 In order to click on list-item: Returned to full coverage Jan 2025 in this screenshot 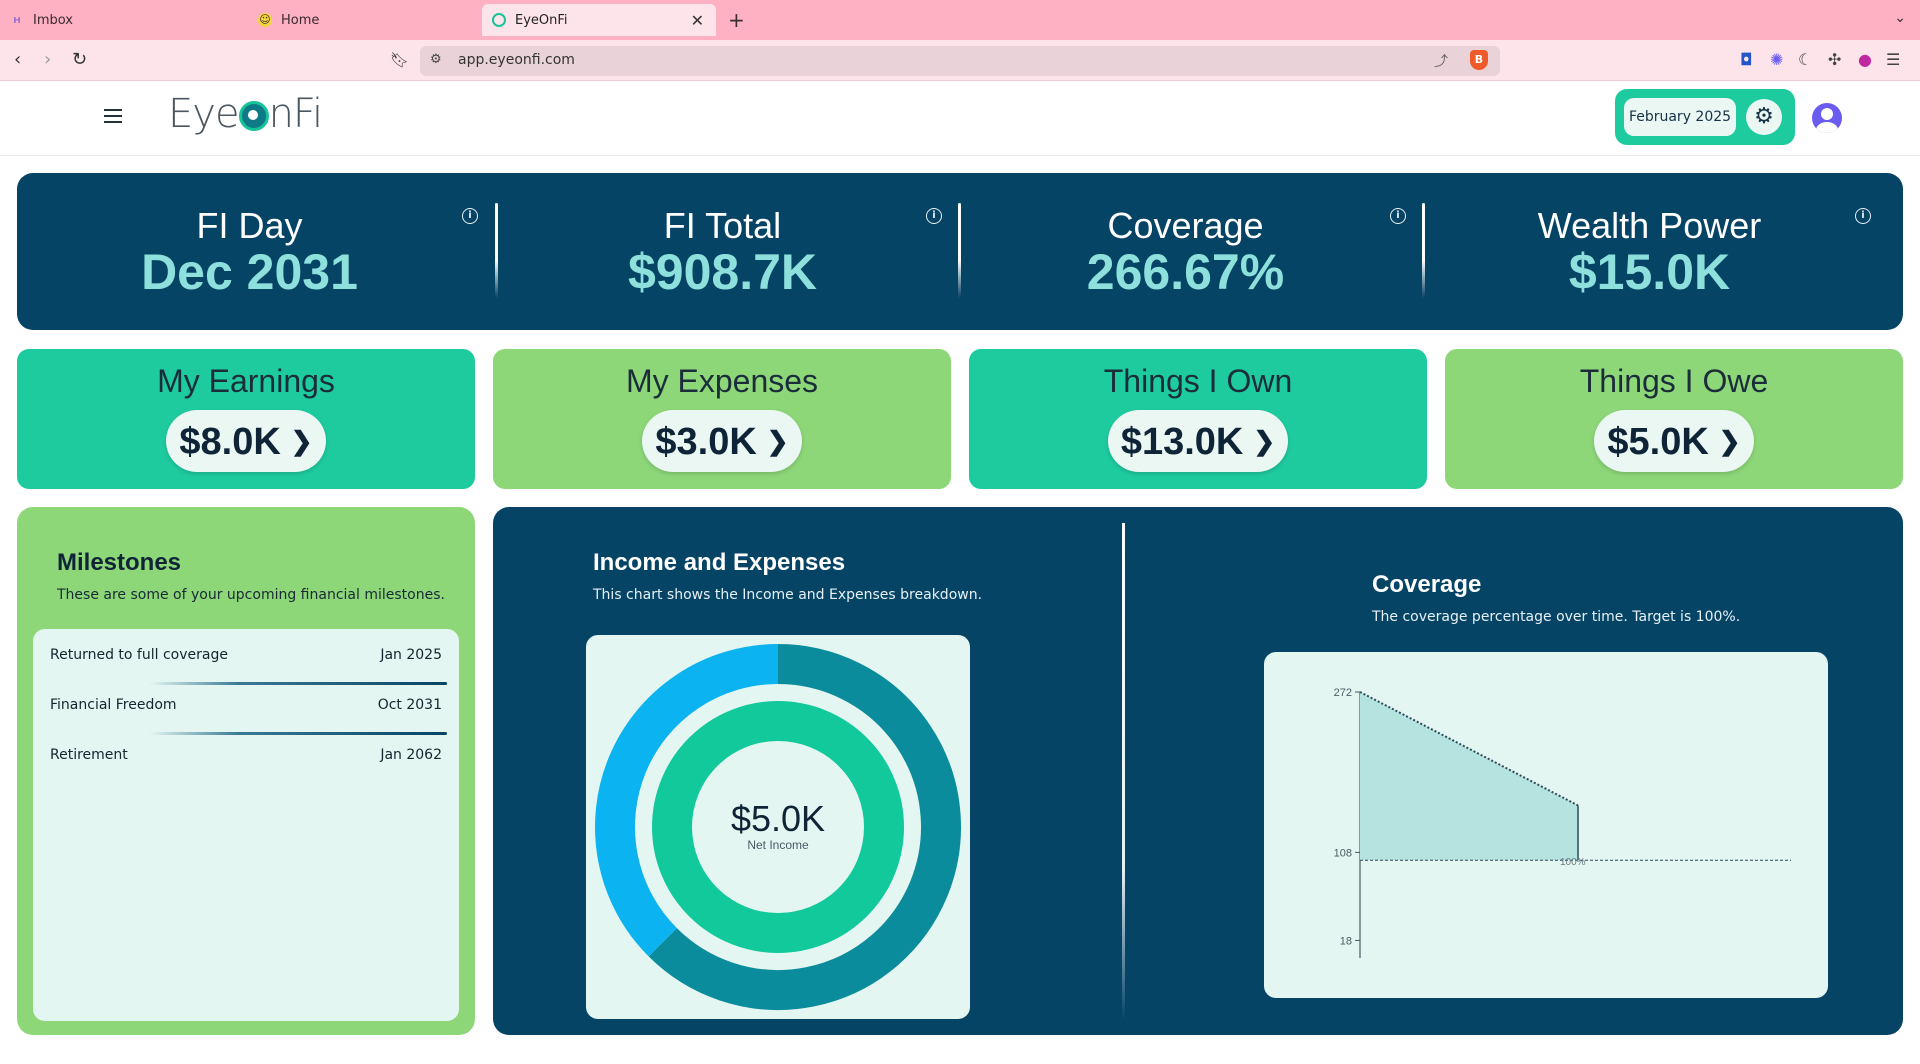, I will do `click(246, 660)`.